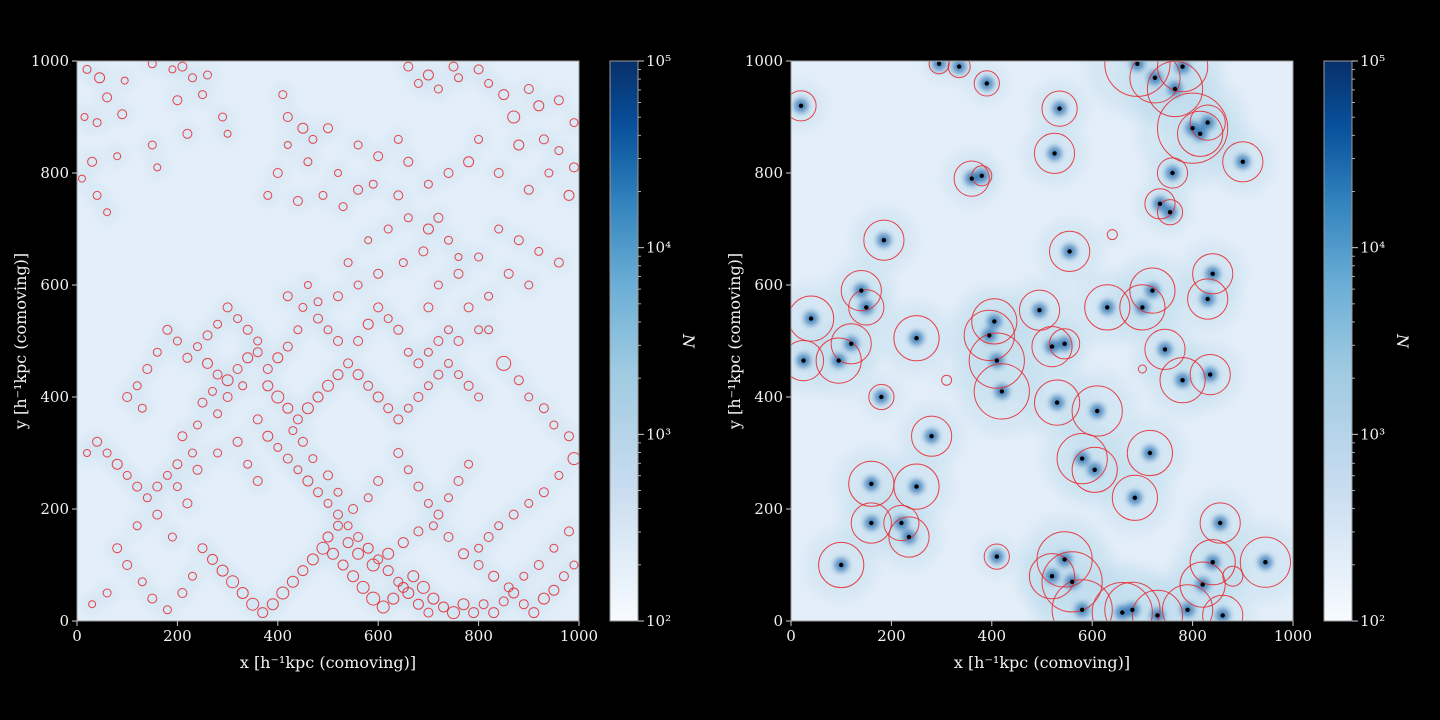 The height and width of the screenshot is (720, 1440). Describe the element at coordinates (1372, 61) in the screenshot. I see `colorbar-tick-label: 10⁵` at that location.